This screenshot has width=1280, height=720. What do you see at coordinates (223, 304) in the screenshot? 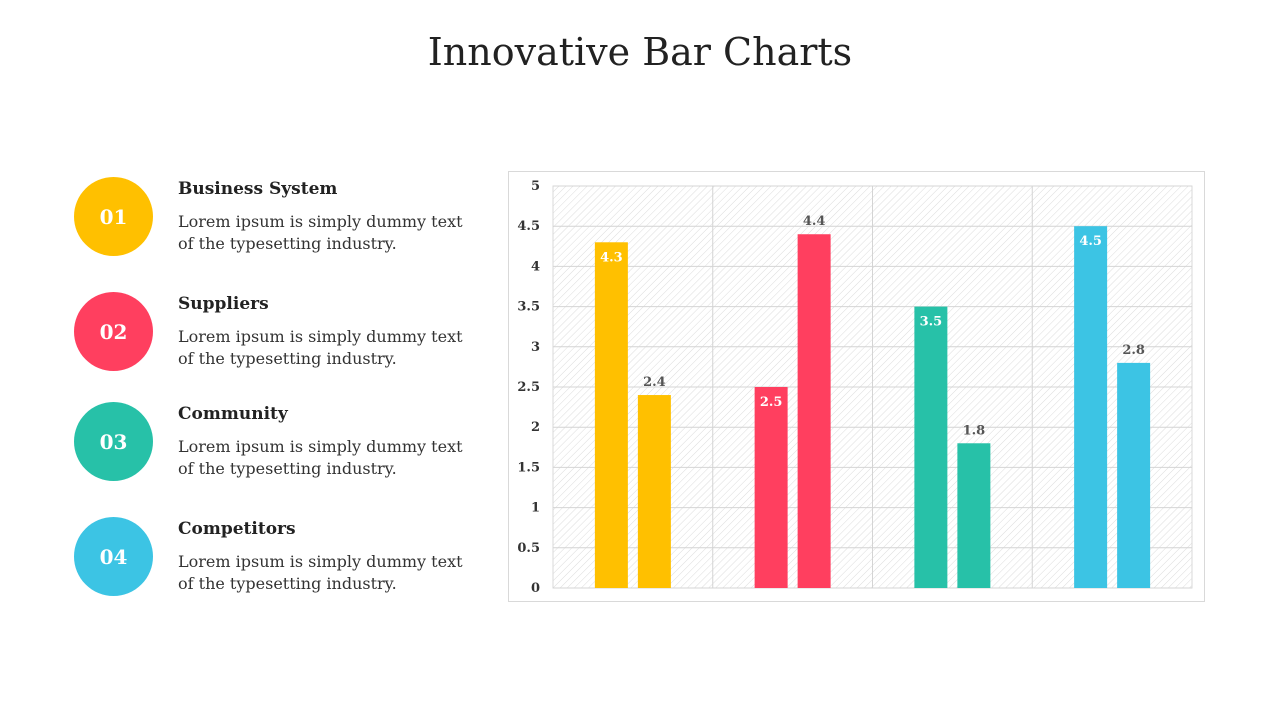
I see `item-title: Suppliers` at bounding box center [223, 304].